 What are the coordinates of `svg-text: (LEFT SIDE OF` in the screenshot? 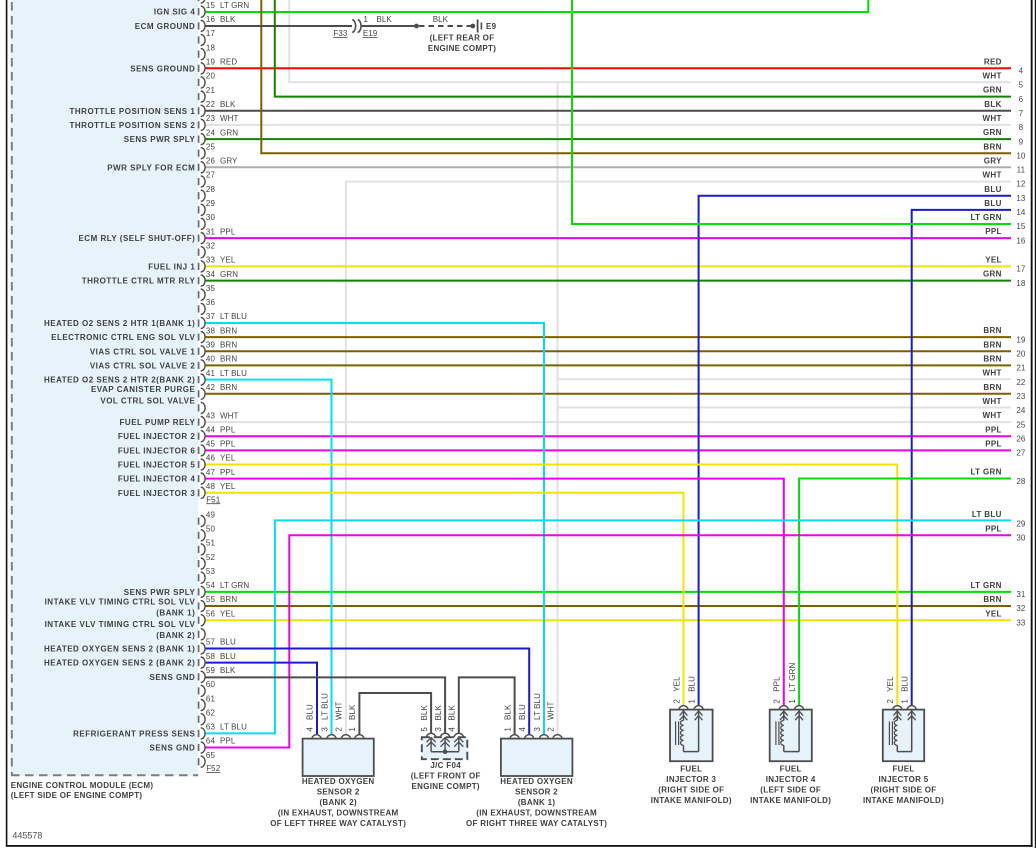 It's located at (790, 790).